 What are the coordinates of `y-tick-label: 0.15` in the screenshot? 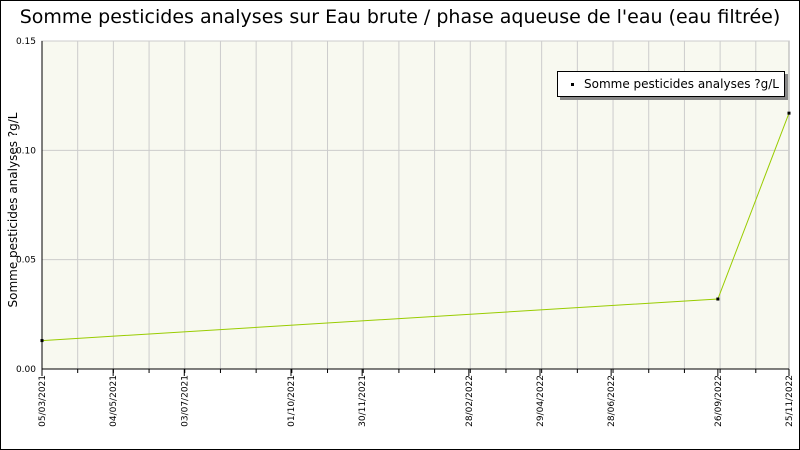 It's located at (26, 42).